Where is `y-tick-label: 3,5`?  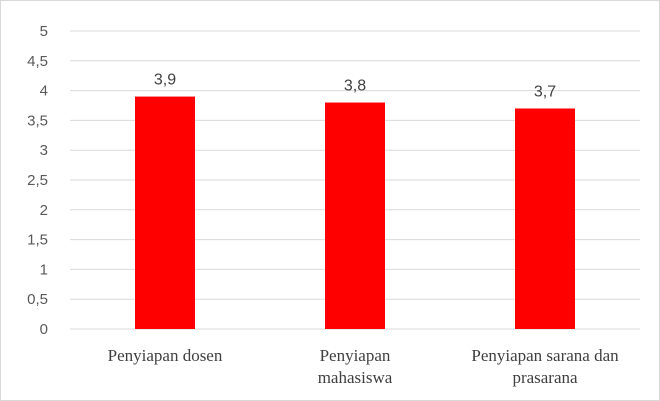
y-tick-label: 3,5 is located at coordinates (37, 120).